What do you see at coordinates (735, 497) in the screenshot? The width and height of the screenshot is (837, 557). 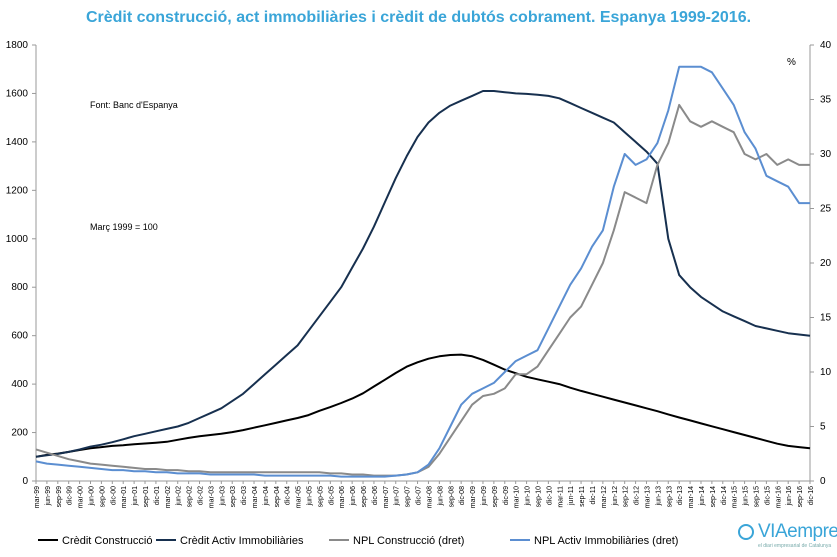 I see `x-tick-label: mar-15` at bounding box center [735, 497].